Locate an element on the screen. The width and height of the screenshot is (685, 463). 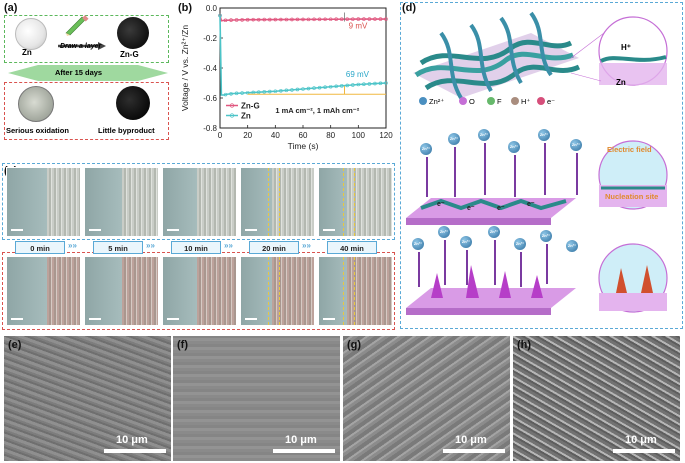
days-band is located at coordinates (88, 73).